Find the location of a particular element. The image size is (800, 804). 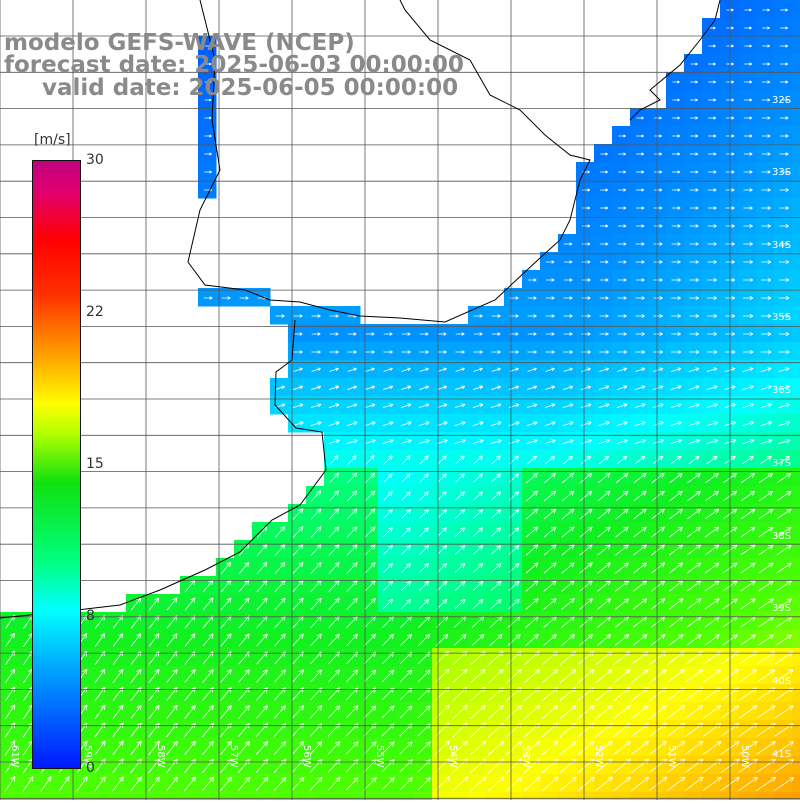

longitude-label: 56W is located at coordinates (306, 756).